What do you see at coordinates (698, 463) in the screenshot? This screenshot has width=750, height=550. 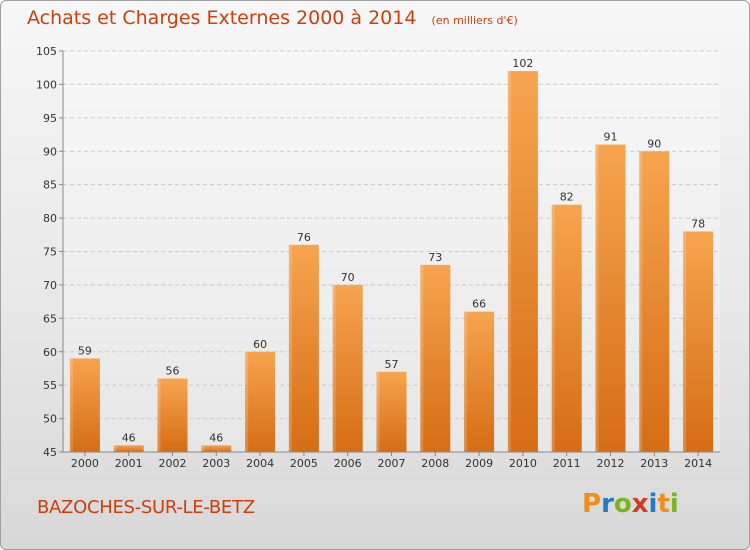 I see `x-tick-label: 2014` at bounding box center [698, 463].